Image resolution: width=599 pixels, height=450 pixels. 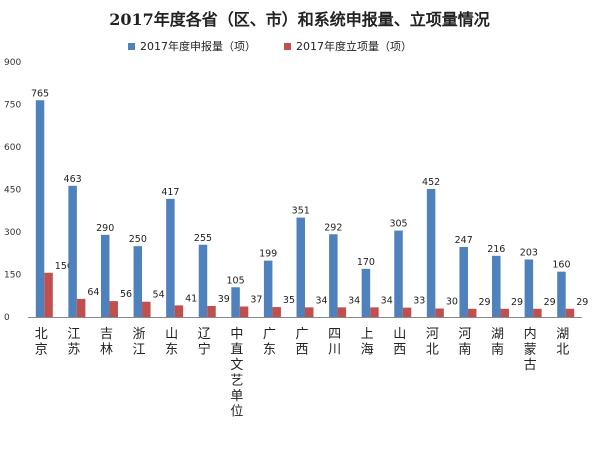 I want to click on x-tick-label-16-char-0: 湖, so click(x=562, y=334).